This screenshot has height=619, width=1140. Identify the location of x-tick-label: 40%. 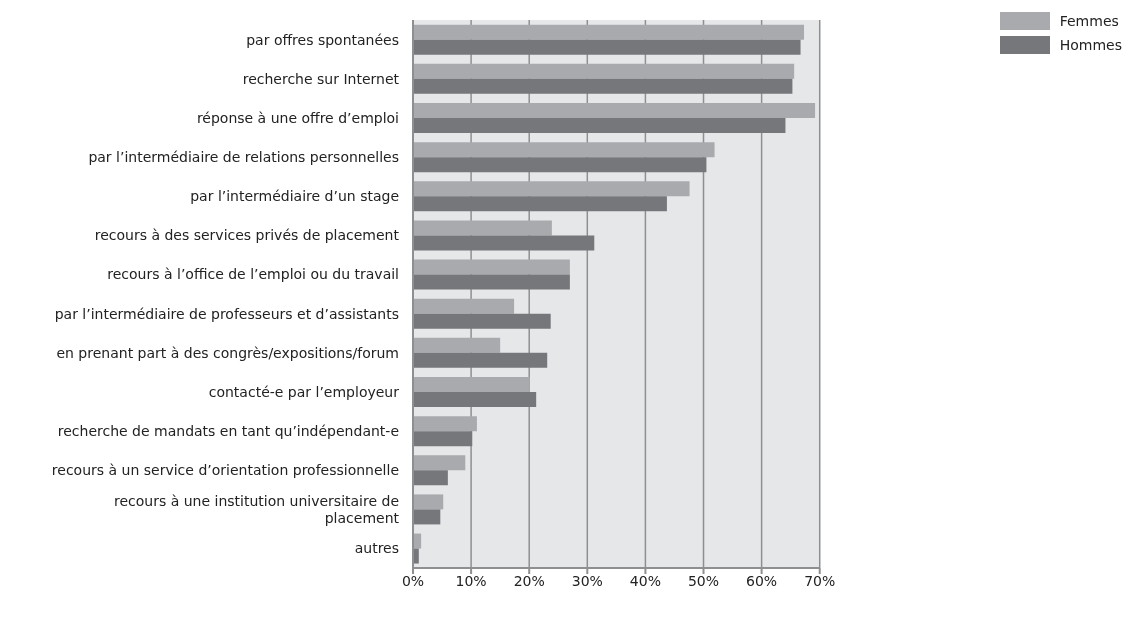
(645, 580).